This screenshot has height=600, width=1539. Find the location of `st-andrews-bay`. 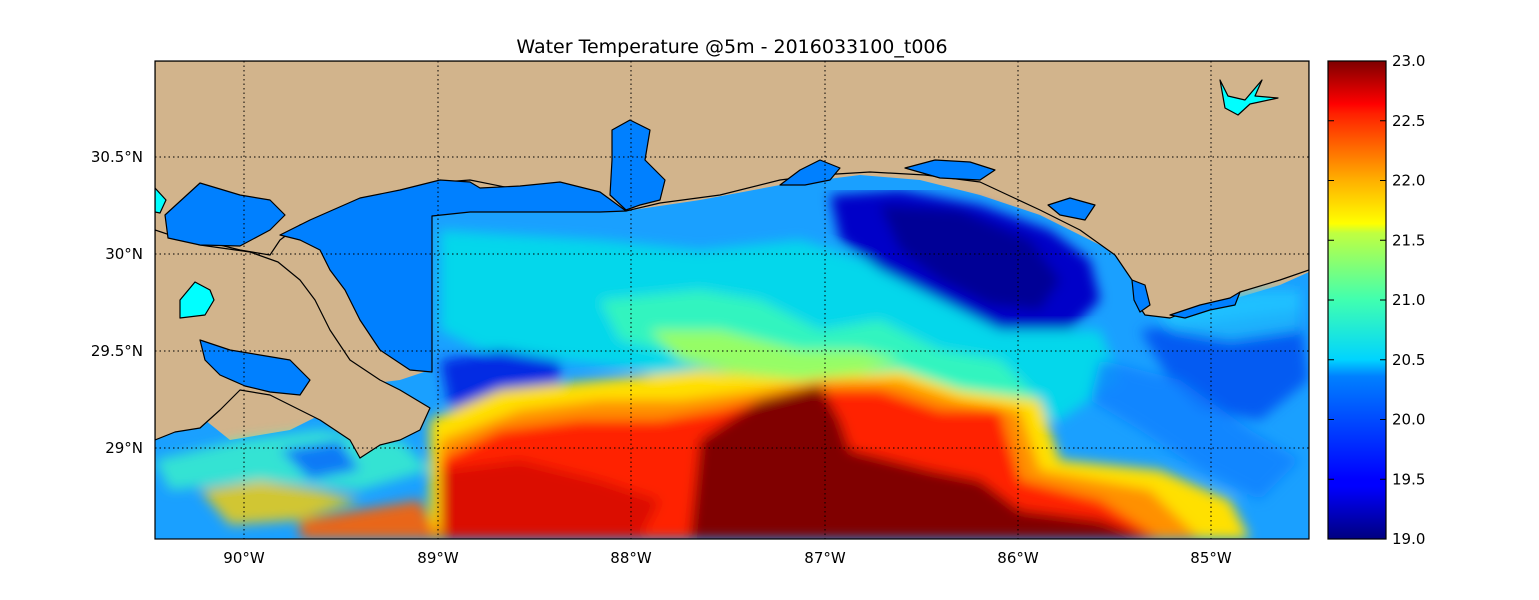

st-andrews-bay is located at coordinates (1071, 209).